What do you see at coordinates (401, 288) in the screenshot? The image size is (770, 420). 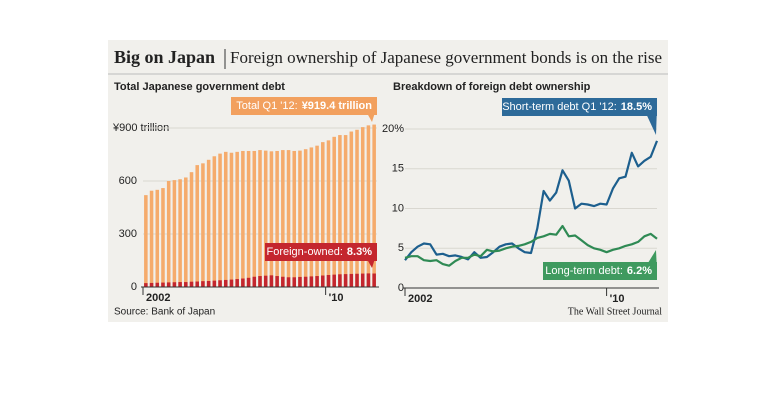 I see `y-tick-label: 0` at bounding box center [401, 288].